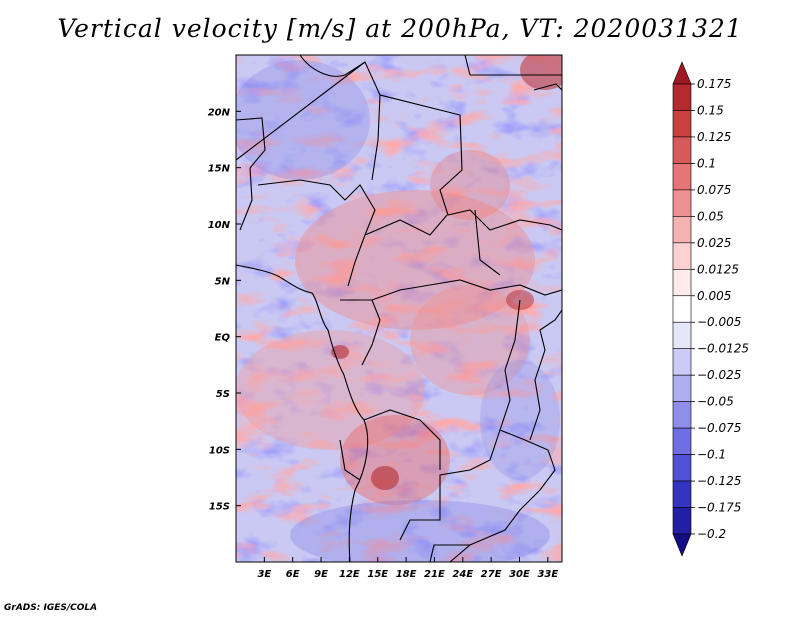 This screenshot has height=618, width=800. What do you see at coordinates (719, 508) in the screenshot?
I see `colorbar-label: −0.175` at bounding box center [719, 508].